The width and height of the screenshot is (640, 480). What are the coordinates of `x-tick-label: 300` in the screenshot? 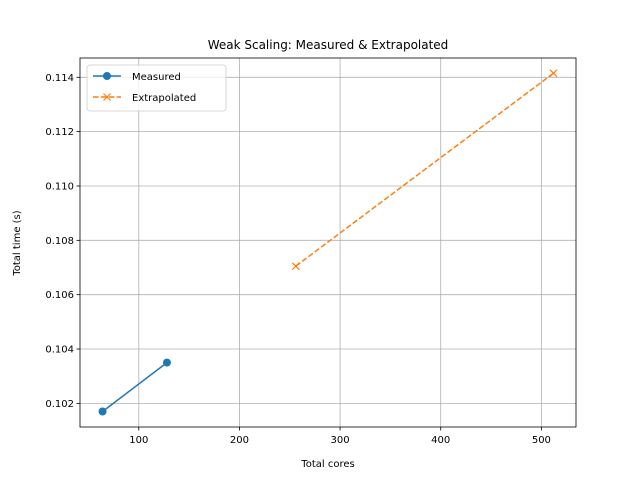 It's located at (340, 440).